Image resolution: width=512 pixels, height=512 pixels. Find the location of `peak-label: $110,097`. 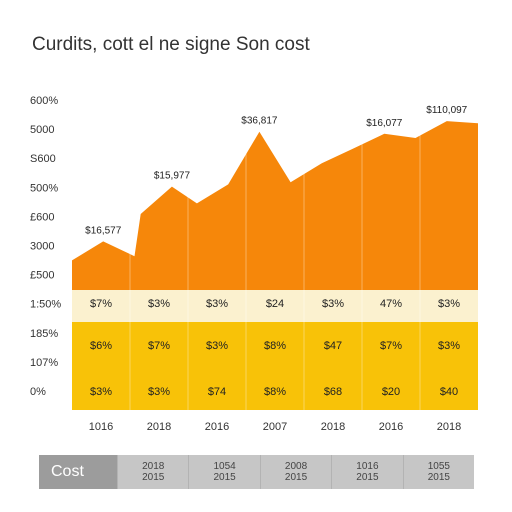

peak-label: $110,097 is located at coordinates (446, 110).